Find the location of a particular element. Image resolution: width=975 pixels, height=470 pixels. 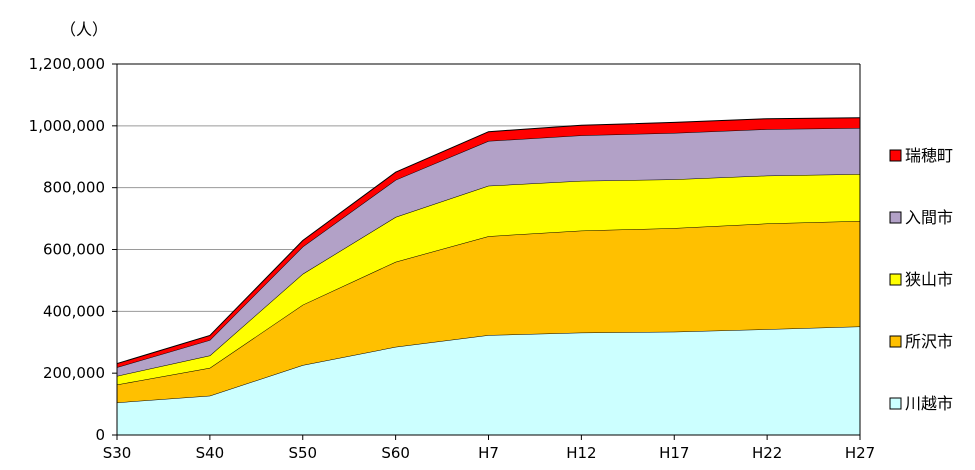

legend-label: 瑞穂町 is located at coordinates (929, 155).